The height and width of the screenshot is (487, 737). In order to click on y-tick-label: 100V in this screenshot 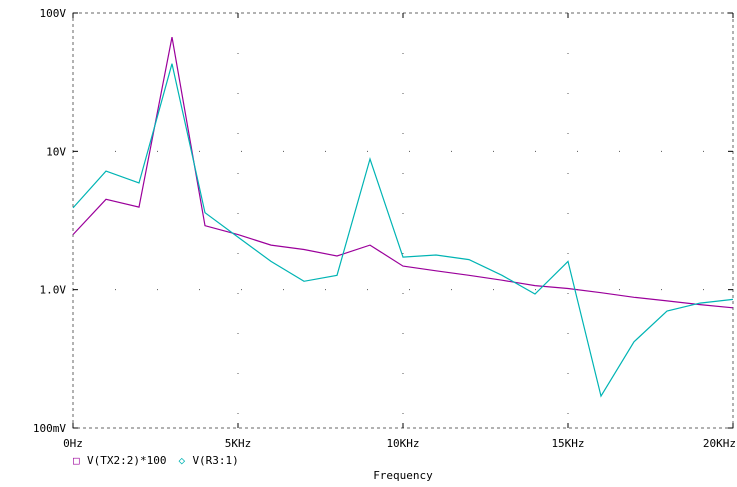, I will do `click(53, 13)`.